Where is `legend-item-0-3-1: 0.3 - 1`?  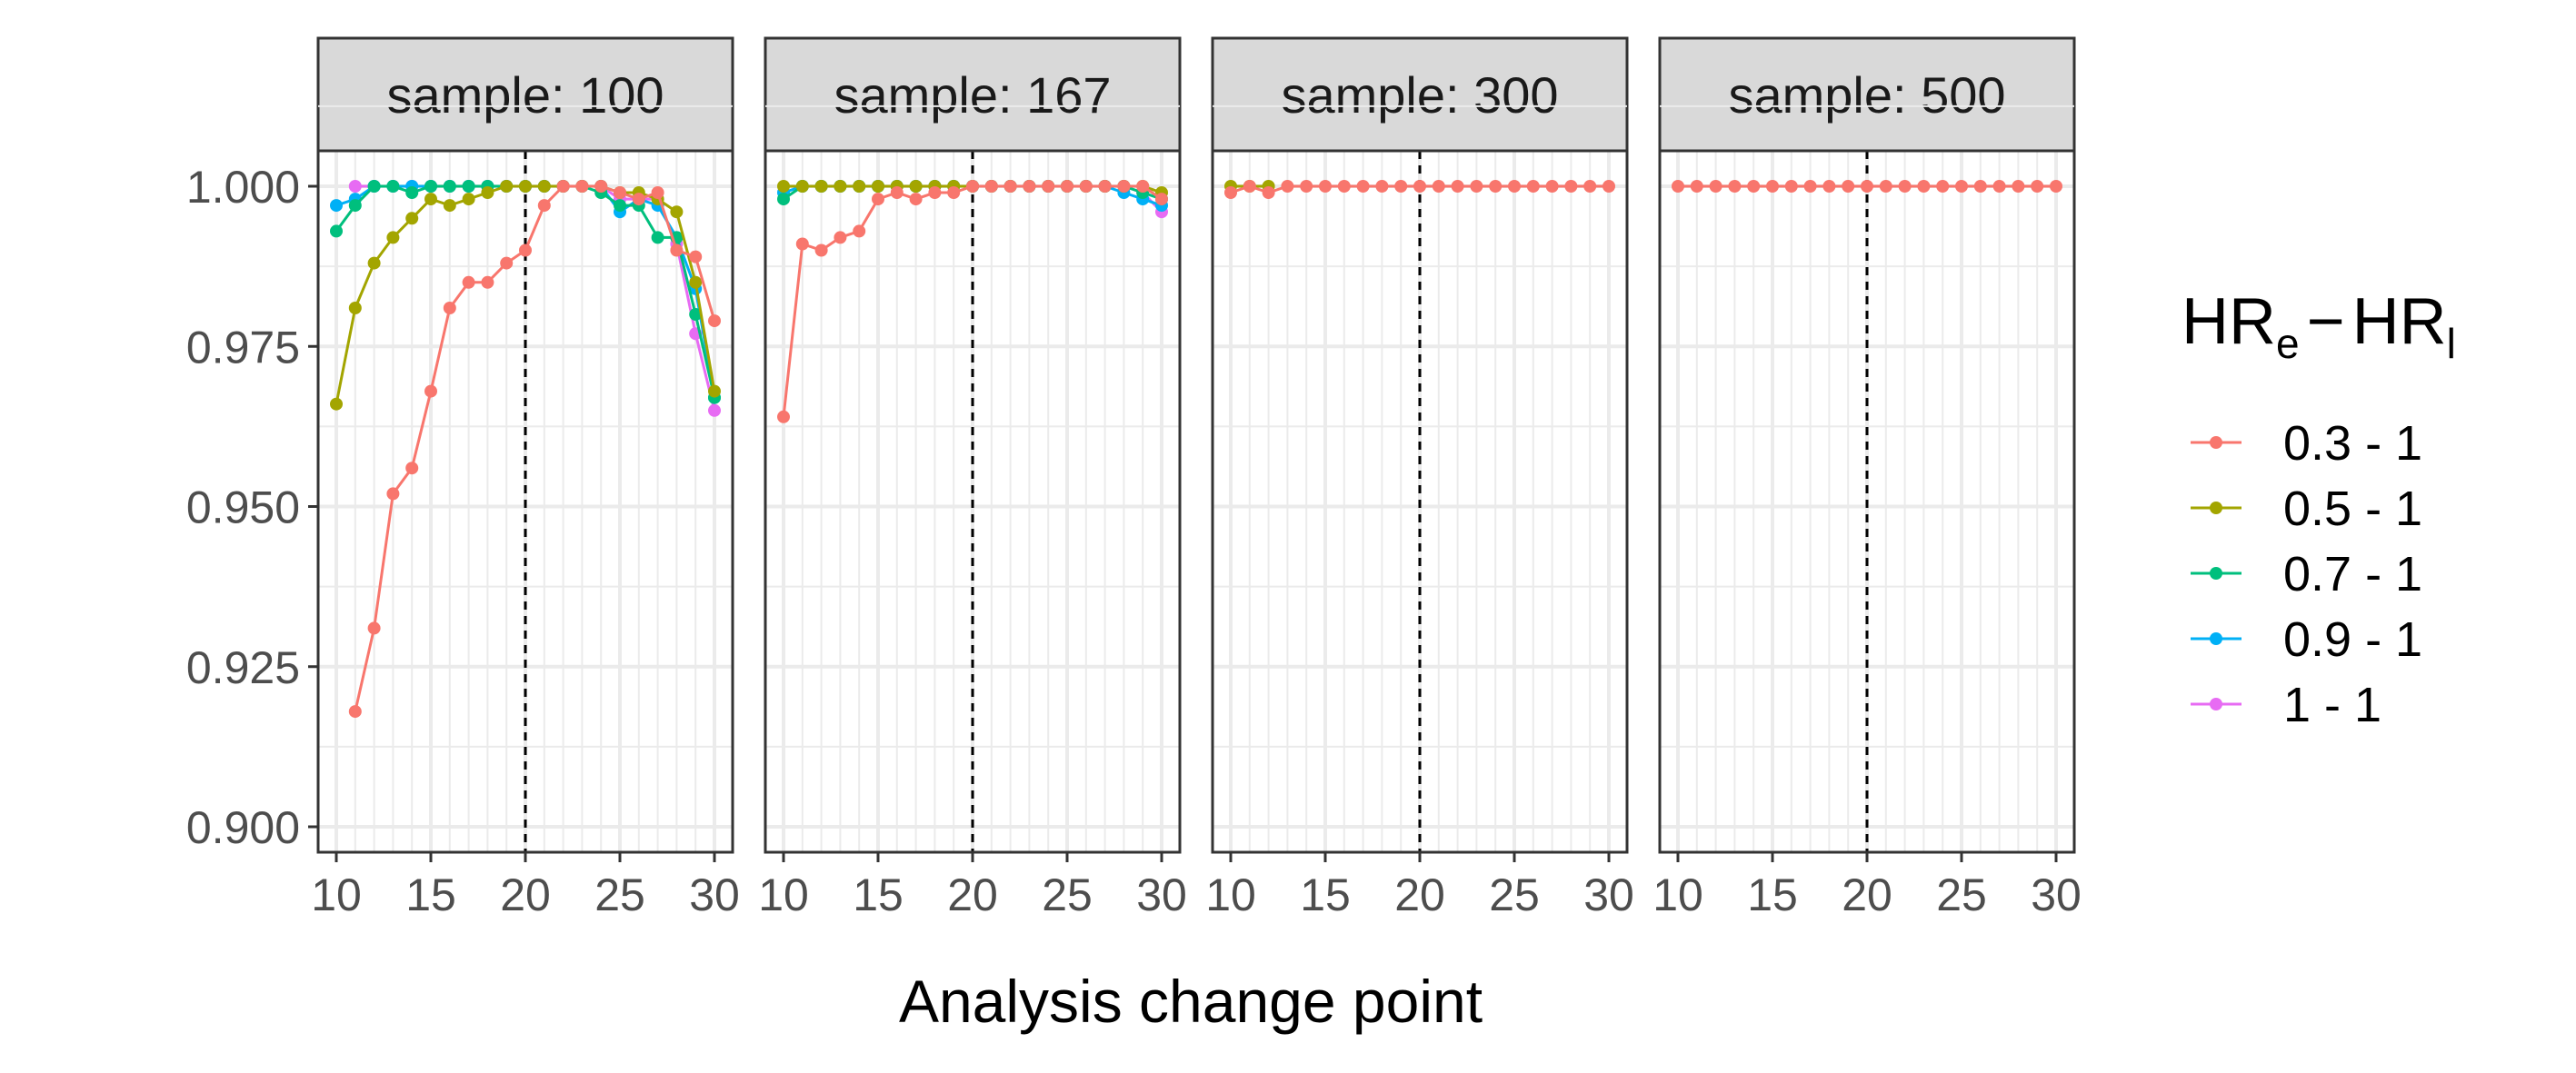 legend-item-0-3-1: 0.3 - 1 is located at coordinates (2306, 444).